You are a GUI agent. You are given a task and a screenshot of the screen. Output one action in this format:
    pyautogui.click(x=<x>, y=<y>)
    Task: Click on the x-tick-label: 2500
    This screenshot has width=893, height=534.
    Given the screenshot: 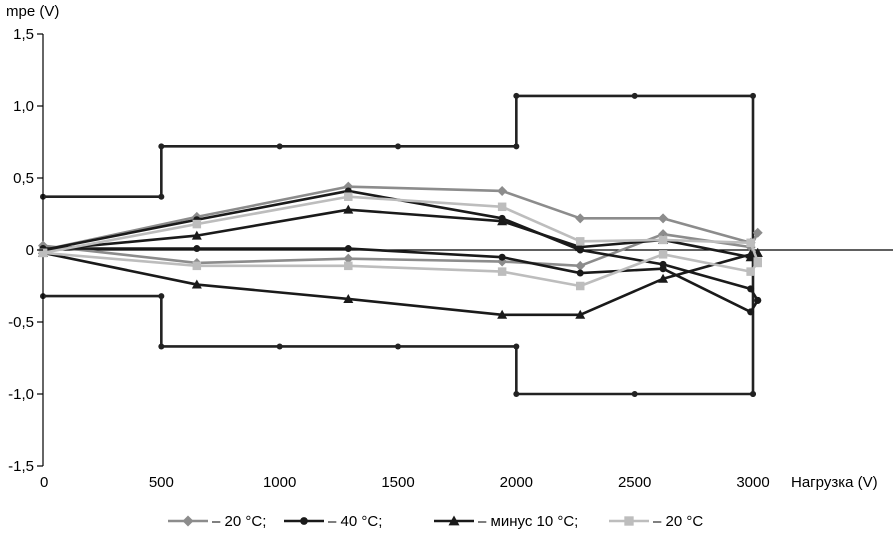 What is the action you would take?
    pyautogui.click(x=634, y=482)
    